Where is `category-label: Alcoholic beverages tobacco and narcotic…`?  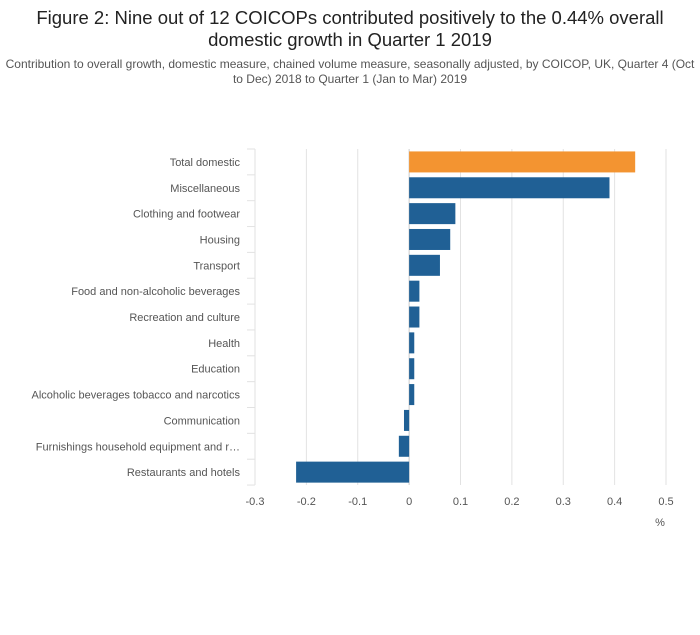
category-label: Alcoholic beverages tobacco and narcotic… is located at coordinates (135, 396).